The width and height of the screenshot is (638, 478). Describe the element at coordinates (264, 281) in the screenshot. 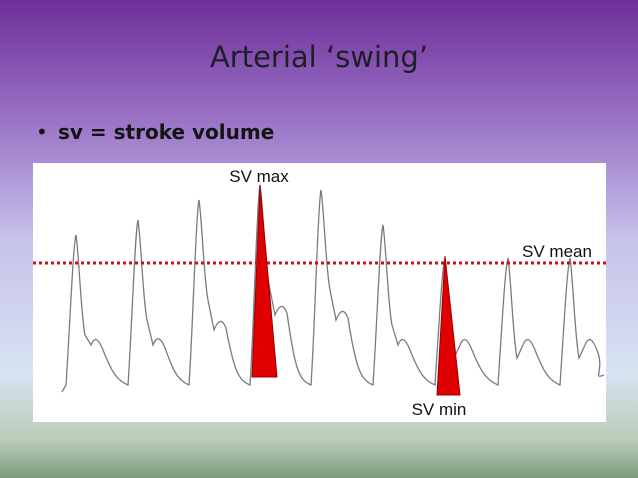

I see `sv-max-area` at that location.